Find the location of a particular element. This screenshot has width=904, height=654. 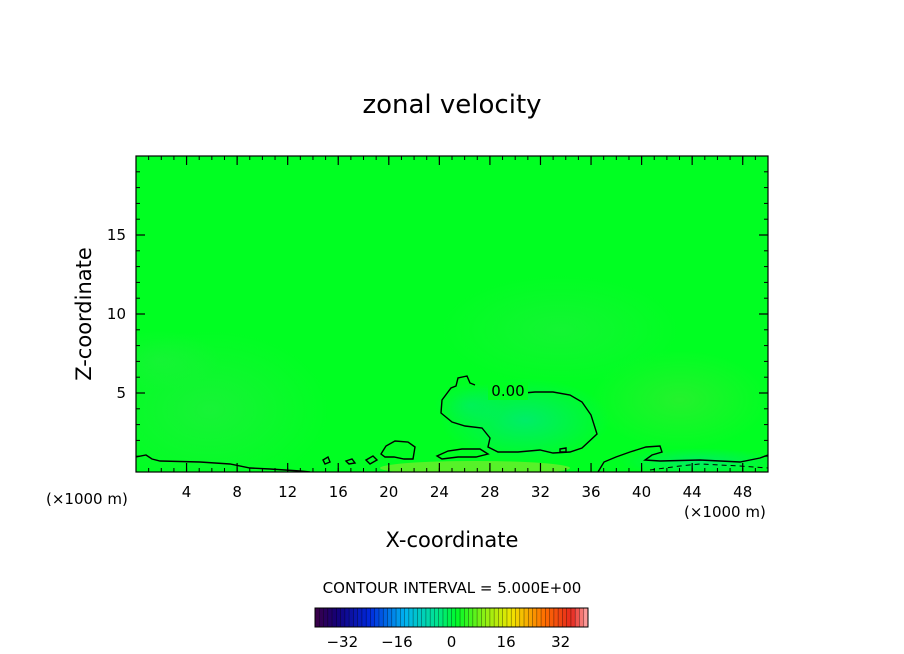

x-unit-label-left: (×1000 m) is located at coordinates (87, 499).